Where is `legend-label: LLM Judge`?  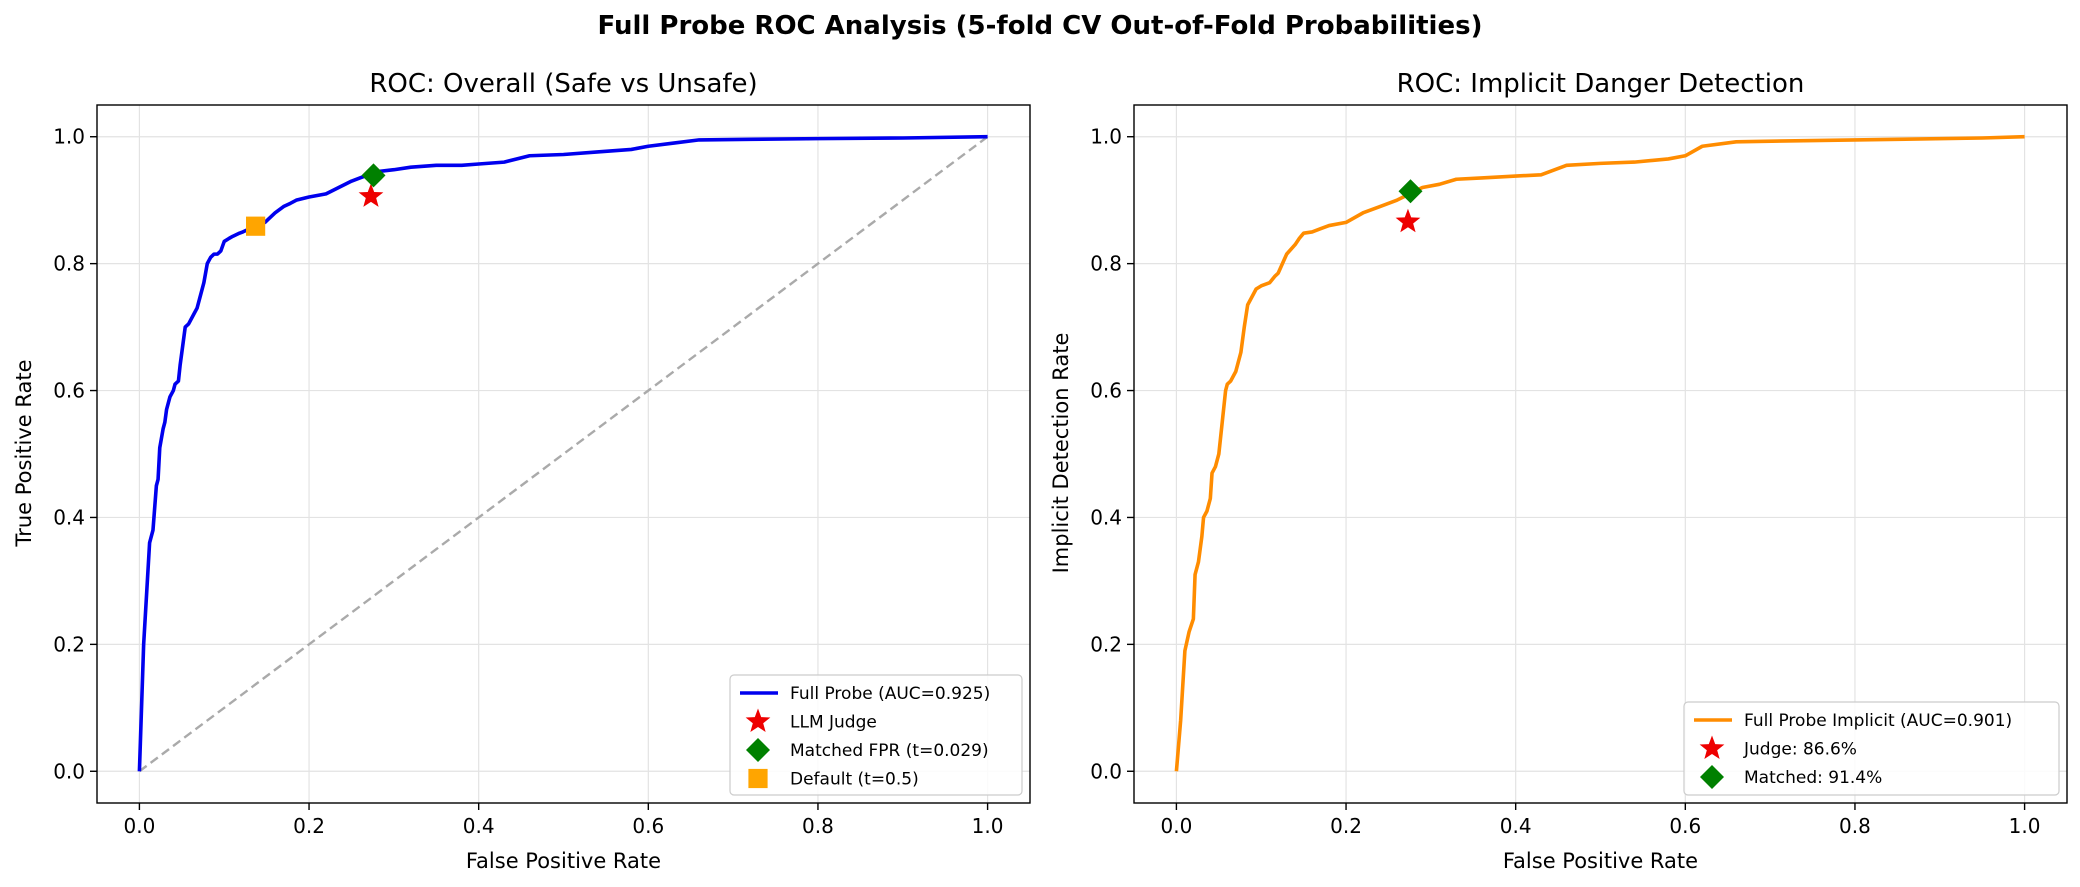
legend-label: LLM Judge is located at coordinates (833, 723).